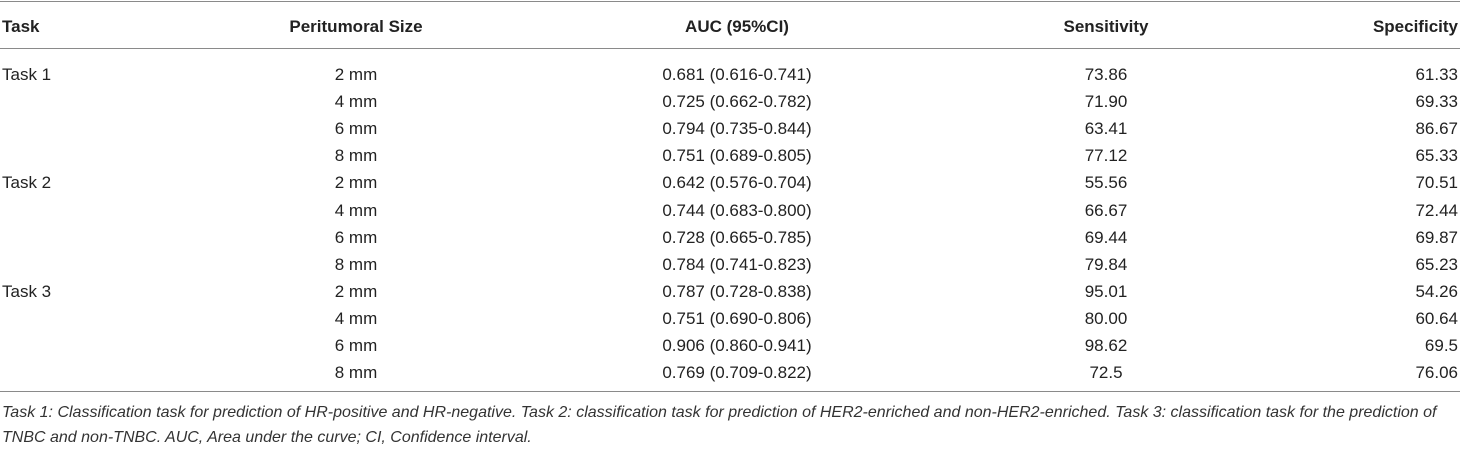 This screenshot has height=458, width=1460. I want to click on table-cell: 79.84, so click(1106, 264).